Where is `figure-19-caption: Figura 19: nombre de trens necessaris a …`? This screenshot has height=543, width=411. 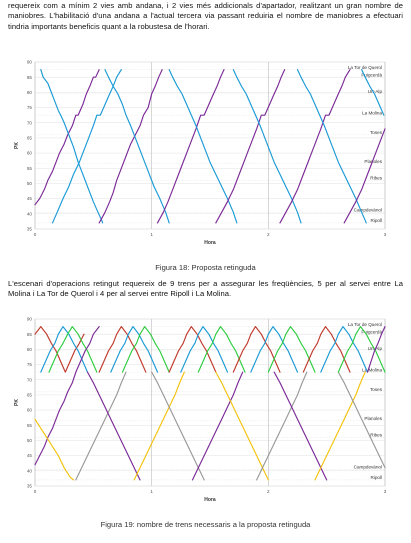 figure-19-caption: Figura 19: nombre de trens necessaris a … is located at coordinates (205, 524).